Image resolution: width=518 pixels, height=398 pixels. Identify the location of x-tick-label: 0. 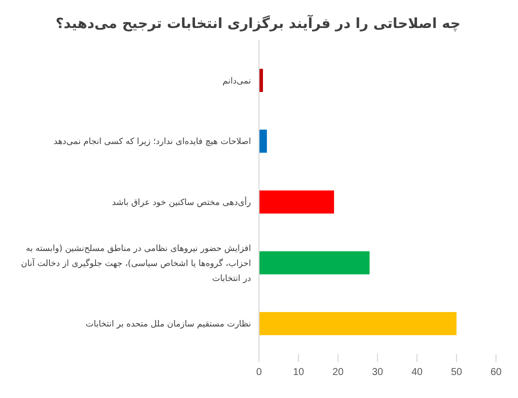
(259, 372).